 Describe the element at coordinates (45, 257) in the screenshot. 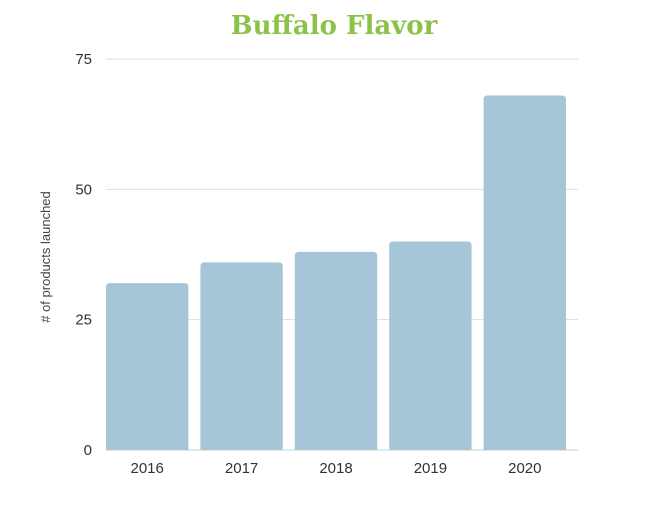

I see `y-axis-label: # of products launched` at that location.